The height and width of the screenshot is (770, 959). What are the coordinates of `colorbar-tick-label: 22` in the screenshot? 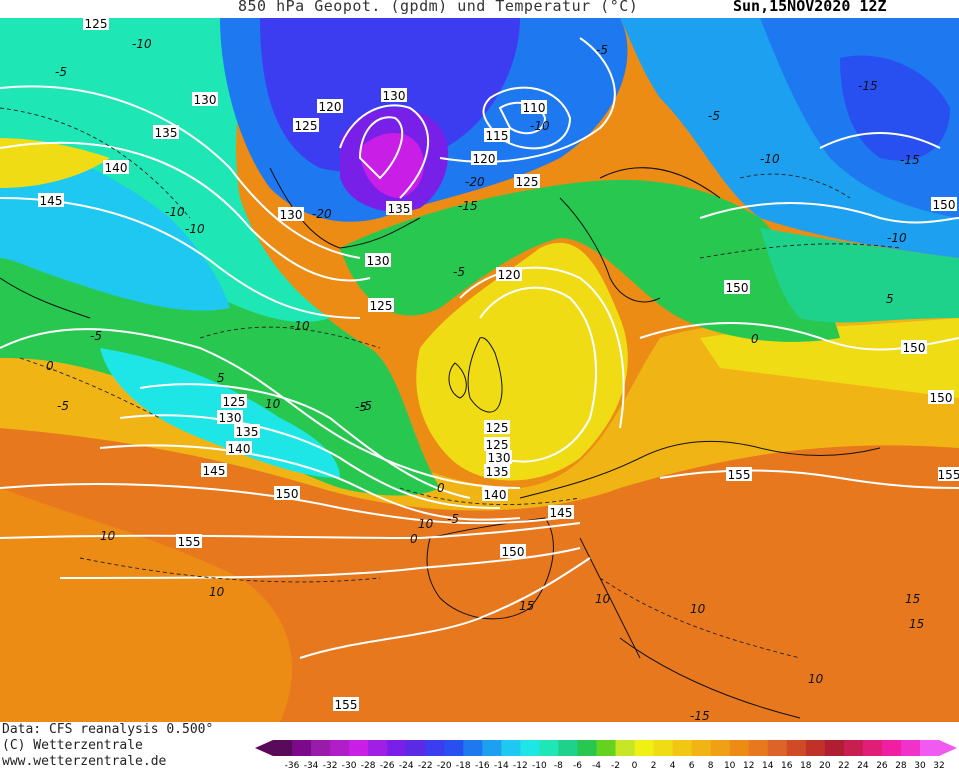 It's located at (843, 765).